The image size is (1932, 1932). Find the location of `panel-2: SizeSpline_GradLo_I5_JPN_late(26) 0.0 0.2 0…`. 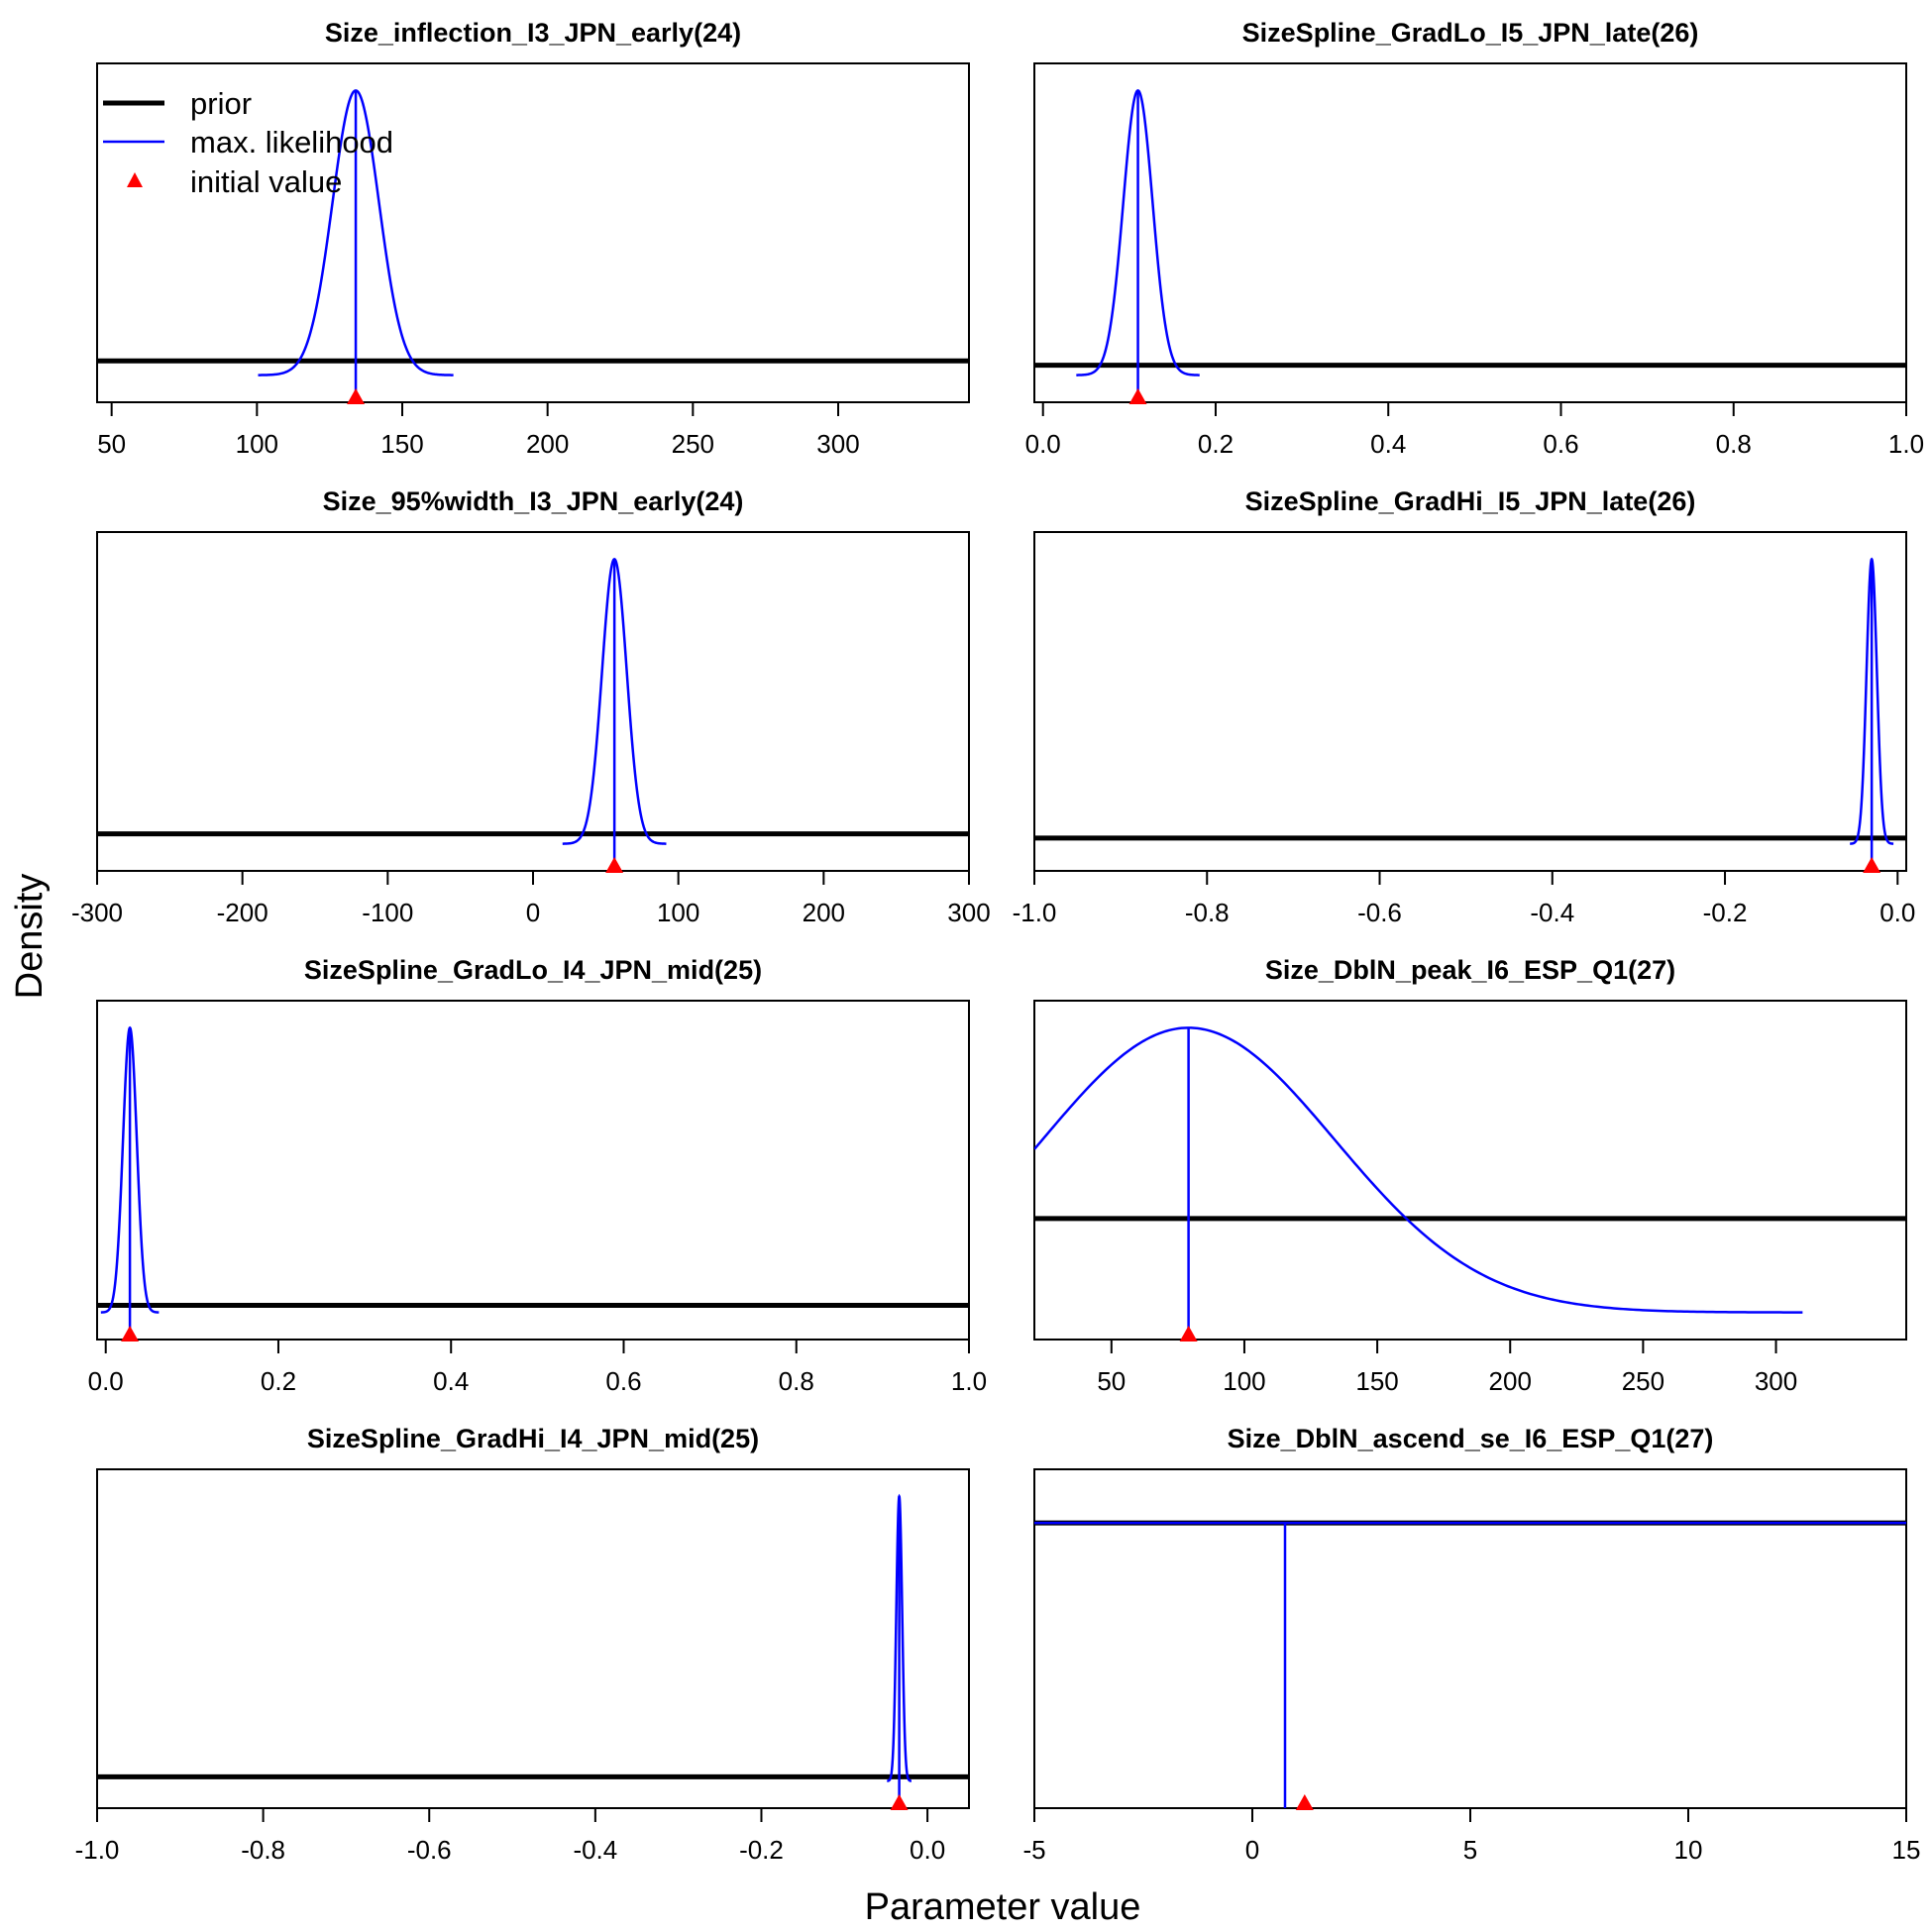

panel-2: SizeSpline_GradLo_I5_JPN_late(26) 0.0 0.2 0… is located at coordinates (1474, 238).